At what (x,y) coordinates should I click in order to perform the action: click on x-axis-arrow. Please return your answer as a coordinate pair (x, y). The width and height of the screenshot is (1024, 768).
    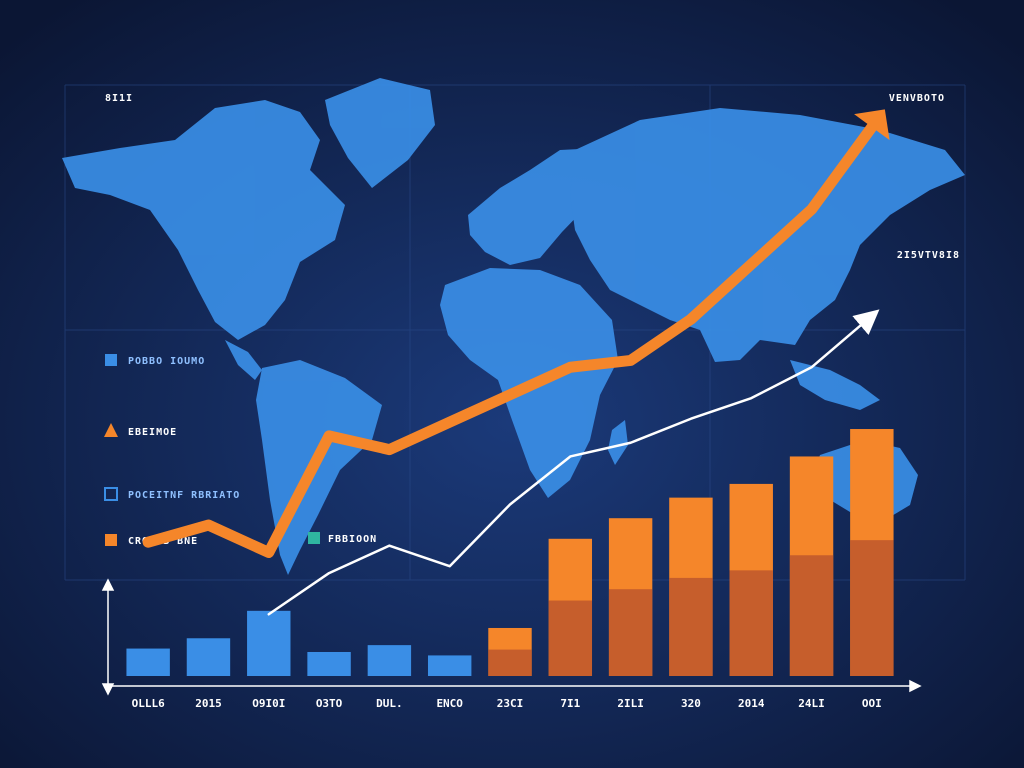
    Looking at the image, I should click on (915, 686).